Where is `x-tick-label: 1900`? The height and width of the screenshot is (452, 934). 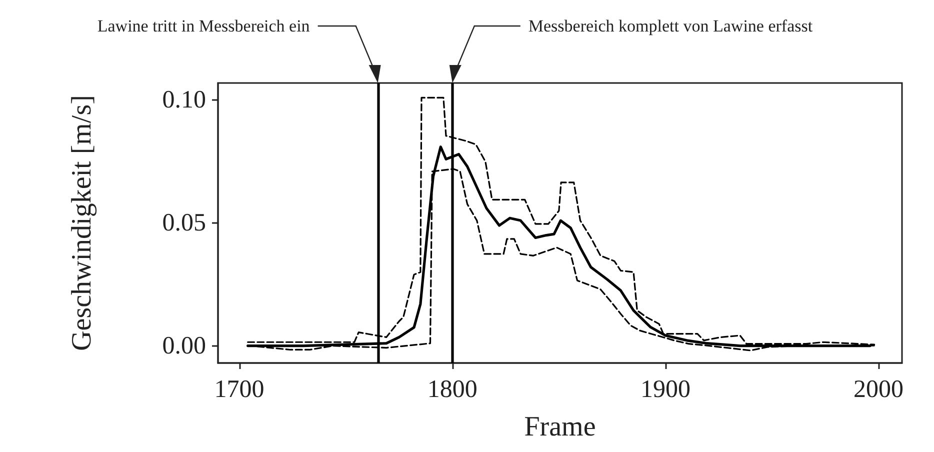 x-tick-label: 1900 is located at coordinates (665, 389).